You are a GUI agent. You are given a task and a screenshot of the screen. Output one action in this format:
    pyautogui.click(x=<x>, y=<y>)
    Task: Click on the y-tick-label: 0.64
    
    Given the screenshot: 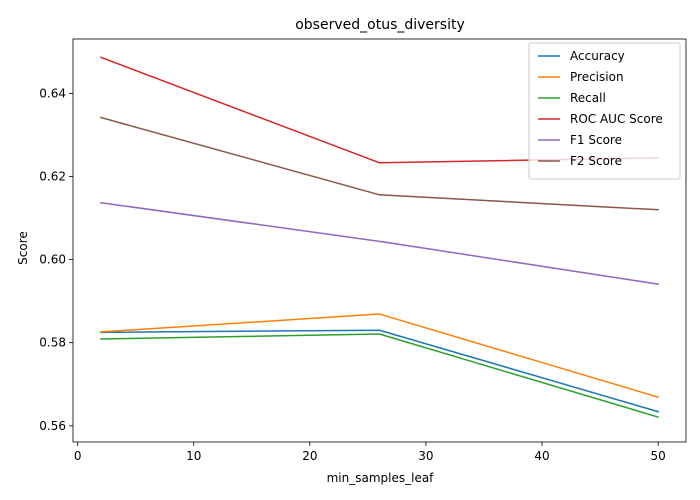 What is the action you would take?
    pyautogui.click(x=52, y=93)
    